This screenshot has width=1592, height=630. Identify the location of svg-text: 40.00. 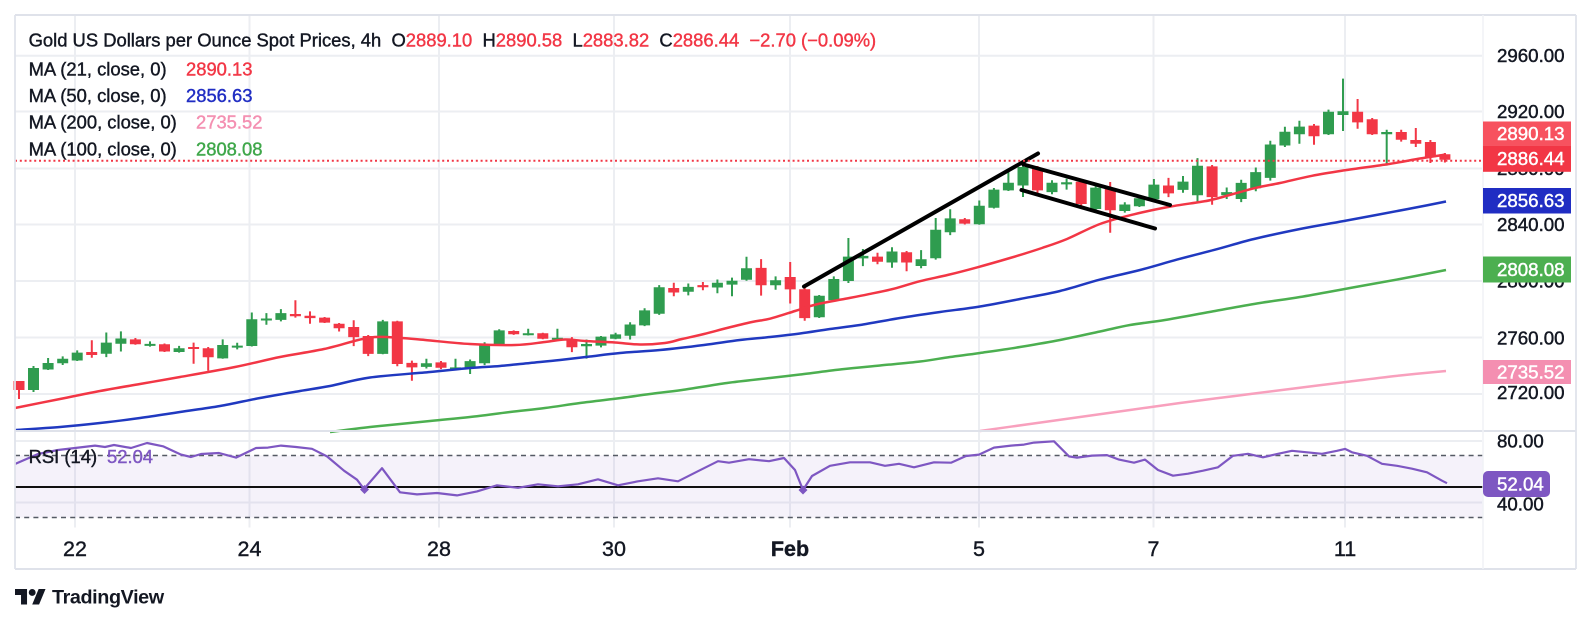
(1520, 504).